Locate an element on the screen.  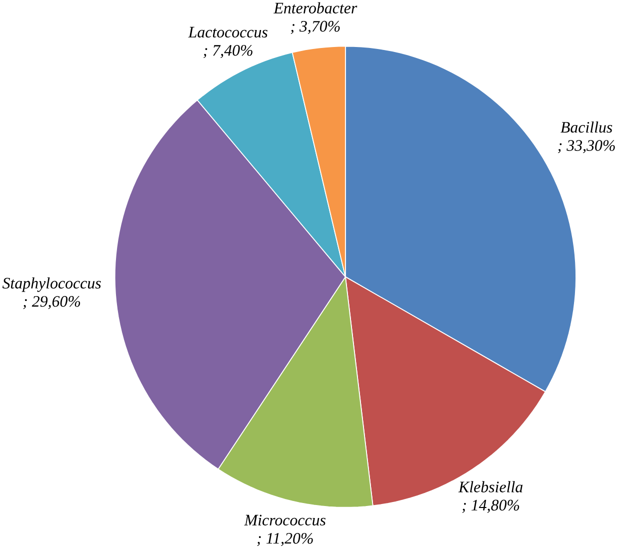
slice-label: Klebsiella is located at coordinates (490, 486).